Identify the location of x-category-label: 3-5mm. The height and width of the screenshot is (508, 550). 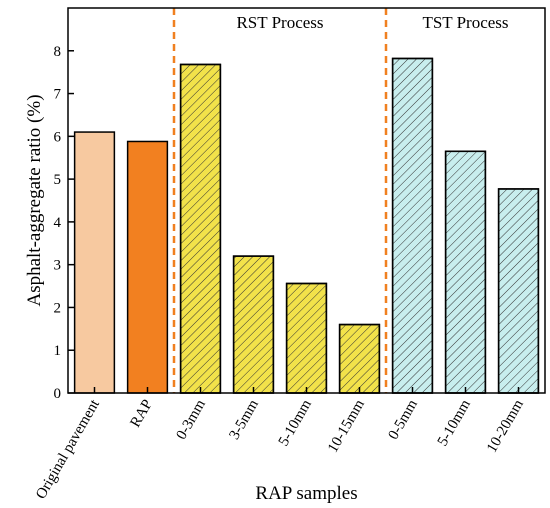
(244, 420).